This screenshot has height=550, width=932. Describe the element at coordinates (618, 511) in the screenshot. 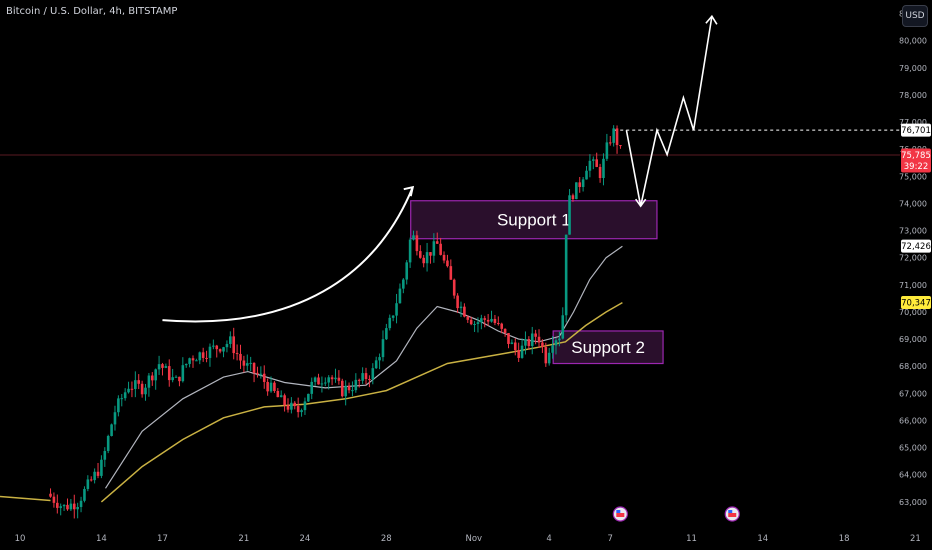

I see `event-flag-canton` at that location.